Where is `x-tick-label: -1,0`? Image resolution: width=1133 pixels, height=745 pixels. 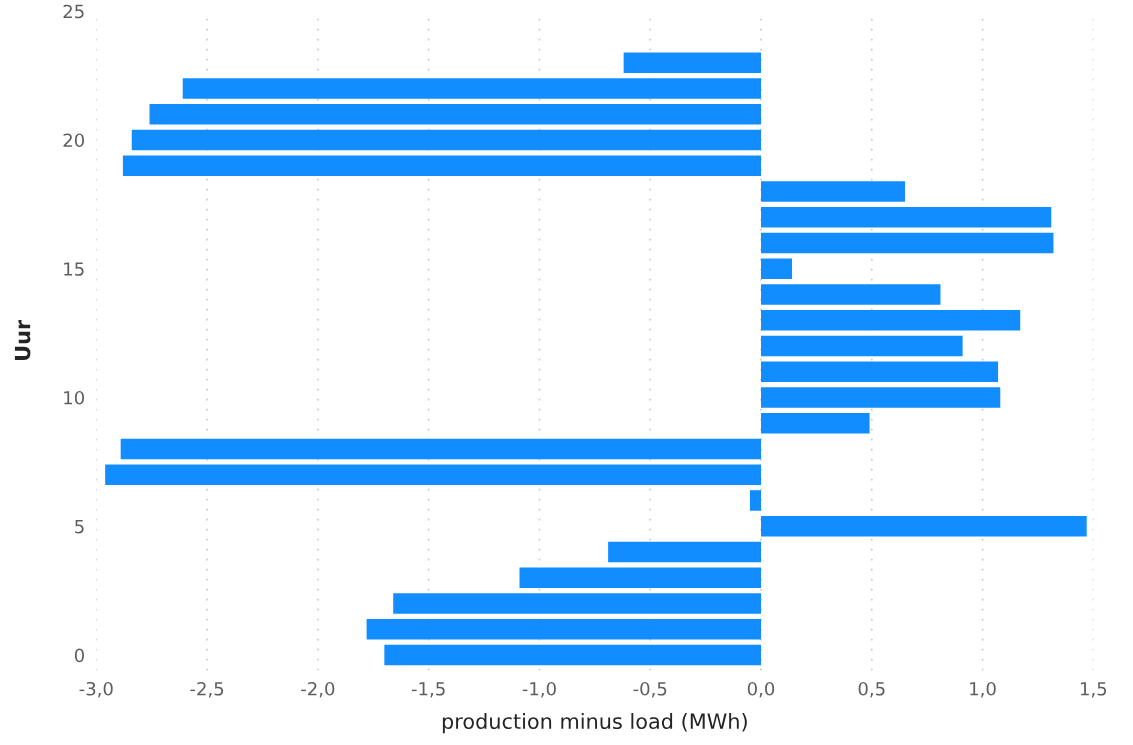
x-tick-label: -1,0 is located at coordinates (539, 689).